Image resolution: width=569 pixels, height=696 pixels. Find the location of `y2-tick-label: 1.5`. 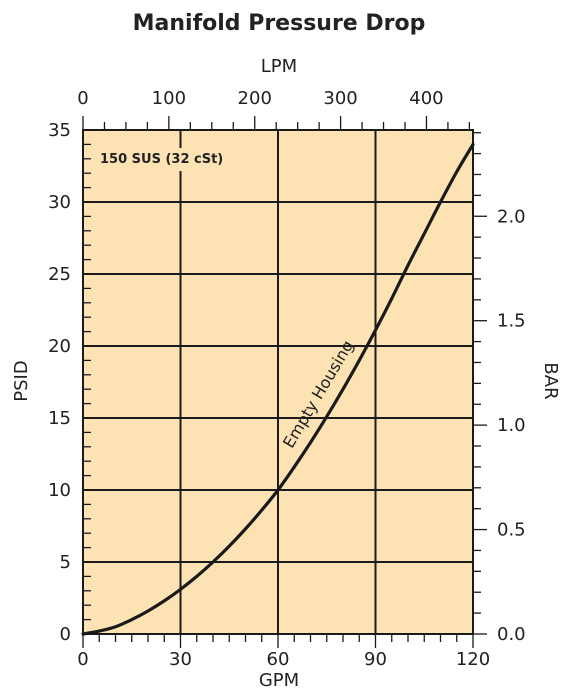

y2-tick-label: 1.5 is located at coordinates (511, 321).